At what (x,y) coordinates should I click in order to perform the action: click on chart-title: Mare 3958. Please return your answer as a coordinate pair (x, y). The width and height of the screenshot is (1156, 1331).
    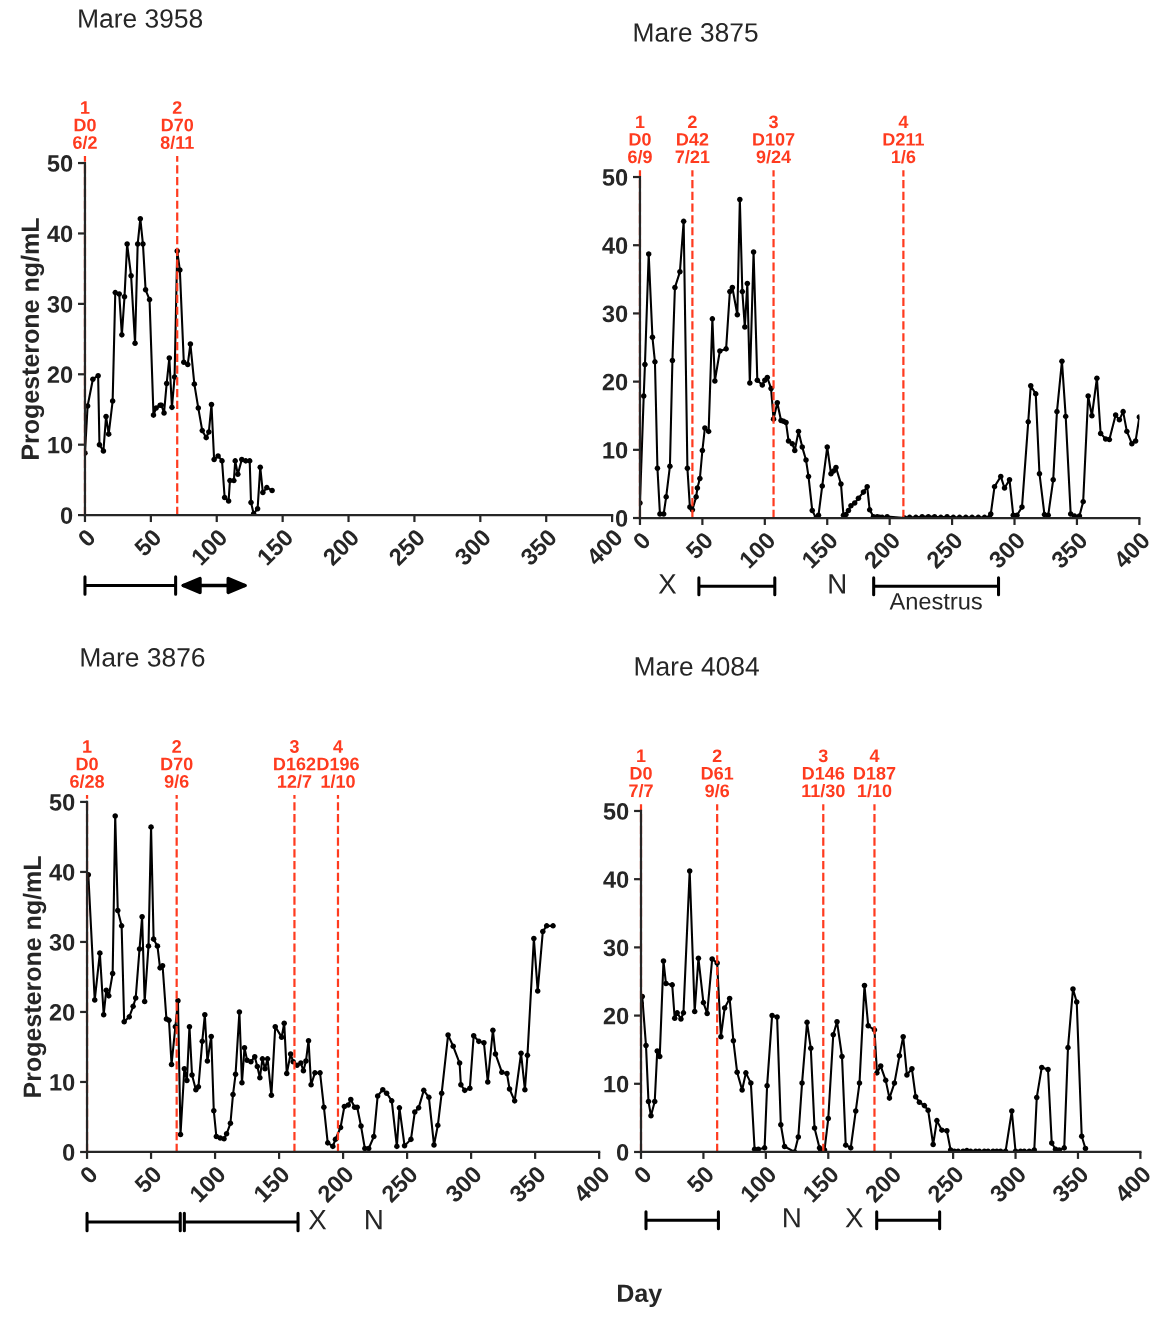
    Looking at the image, I should click on (141, 18).